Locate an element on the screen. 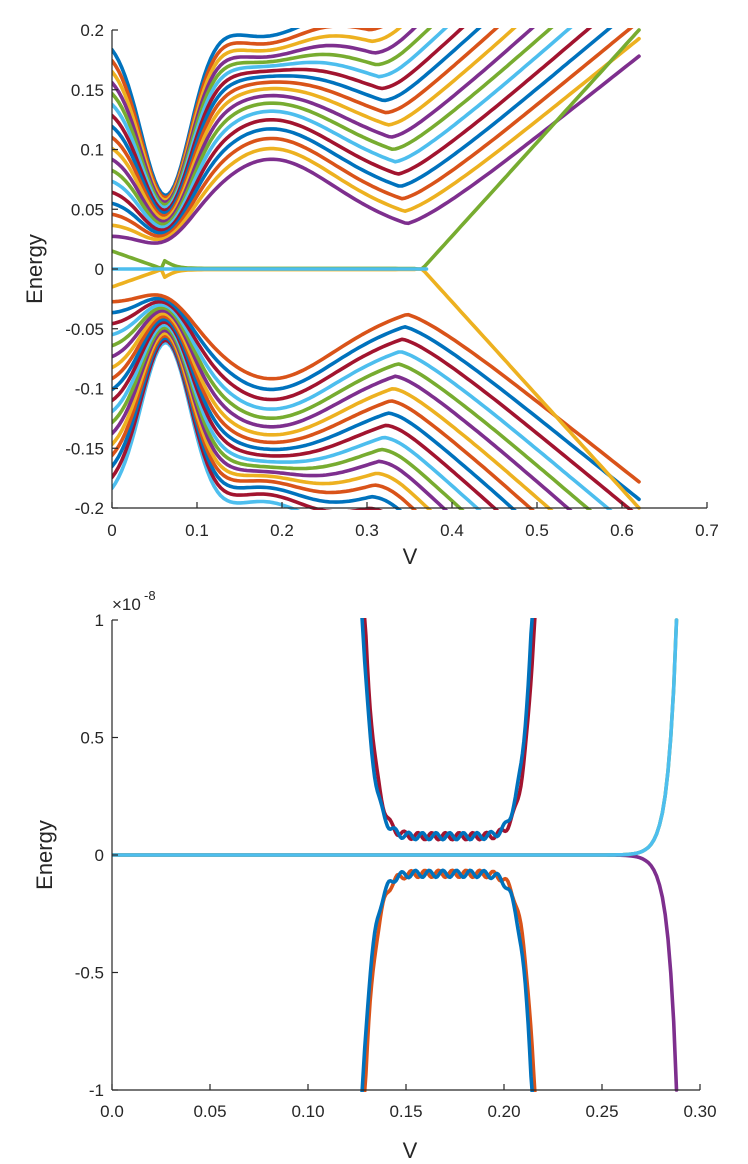 The width and height of the screenshot is (748, 1164). bottom-y-tick-label: -0.5 is located at coordinates (89, 973).